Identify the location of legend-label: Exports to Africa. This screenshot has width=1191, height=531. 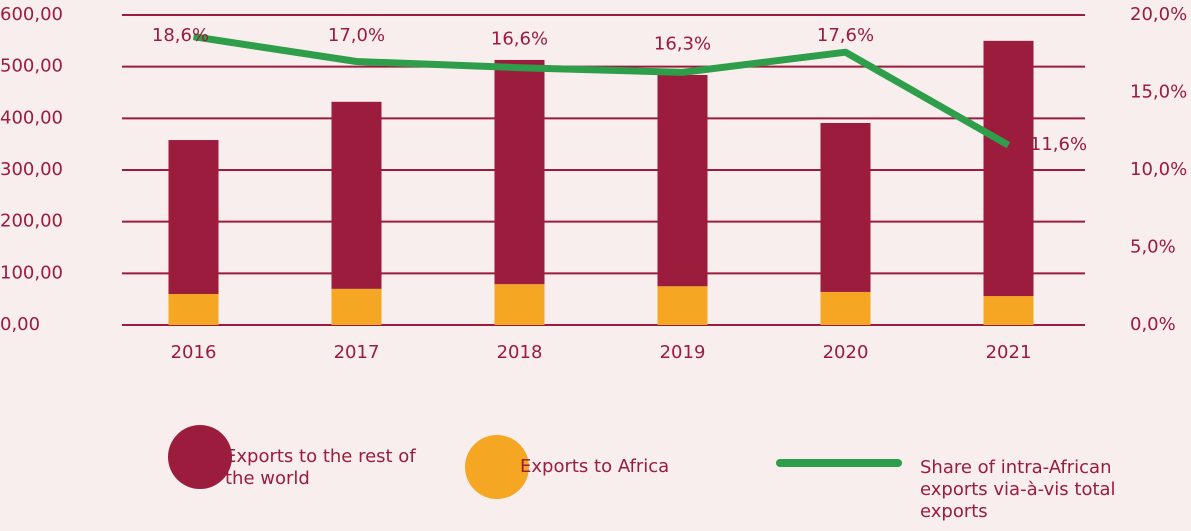
(595, 466).